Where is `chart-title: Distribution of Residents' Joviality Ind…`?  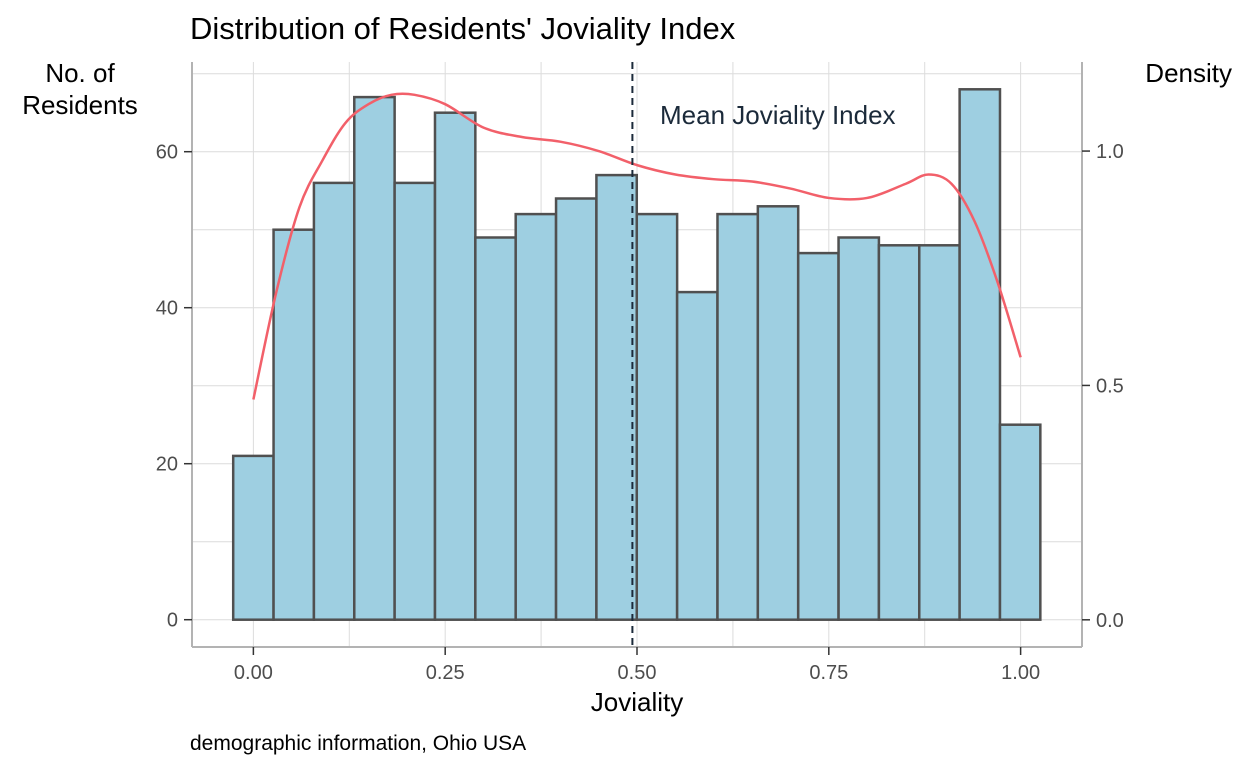
chart-title: Distribution of Residents' Joviality Ind… is located at coordinates (463, 28).